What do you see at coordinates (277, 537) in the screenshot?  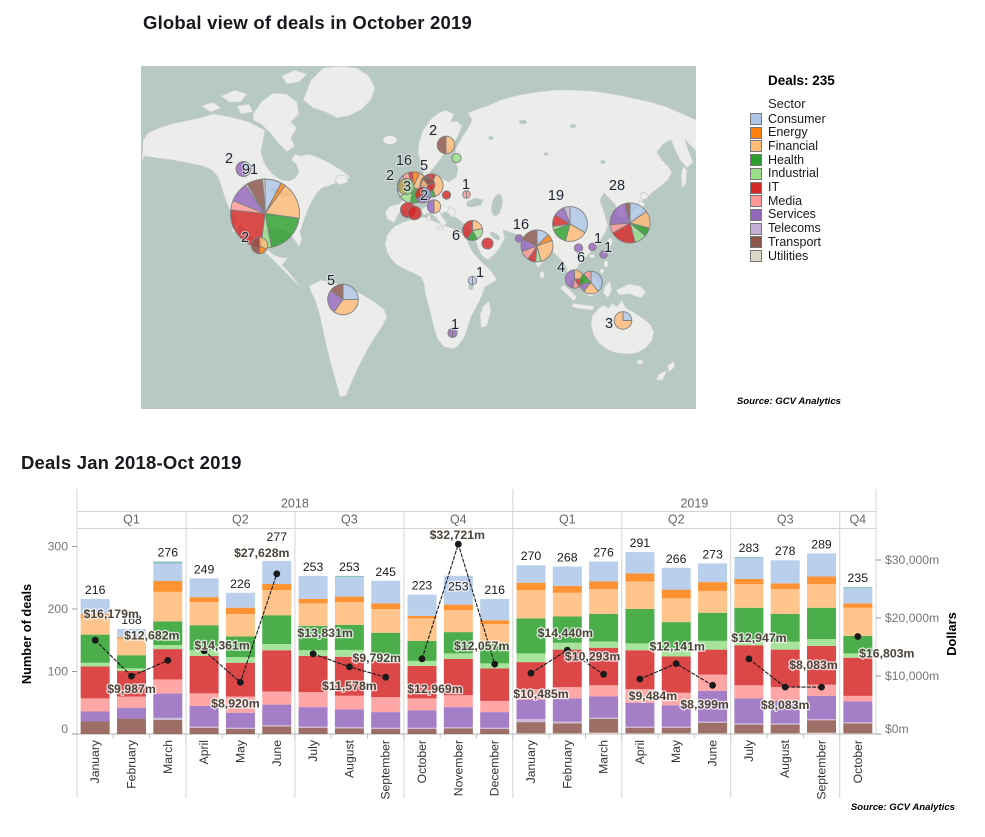 I see `svg-text: 277` at bounding box center [277, 537].